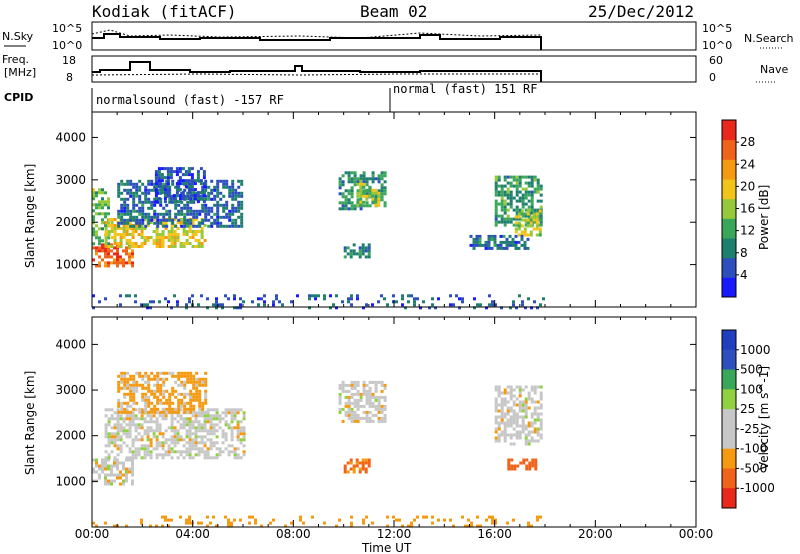  What do you see at coordinates (393, 11) in the screenshot?
I see `beam-title: Beam 02` at bounding box center [393, 11].